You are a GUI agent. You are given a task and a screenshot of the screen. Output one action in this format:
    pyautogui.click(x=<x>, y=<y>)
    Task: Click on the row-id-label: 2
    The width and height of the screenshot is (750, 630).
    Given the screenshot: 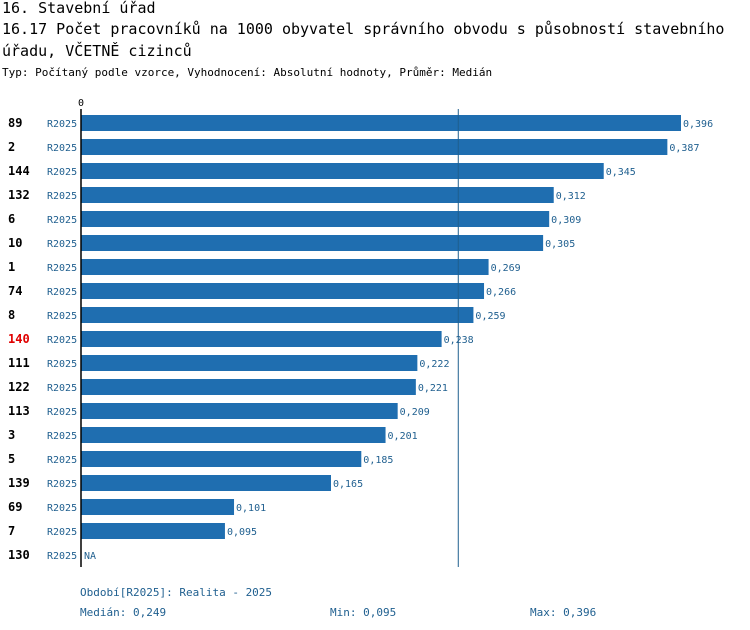 What is the action you would take?
    pyautogui.click(x=11, y=147)
    